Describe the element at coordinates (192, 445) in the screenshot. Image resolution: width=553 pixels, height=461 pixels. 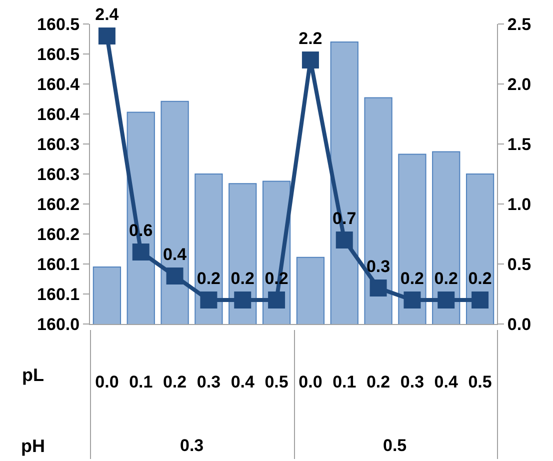
I see `text: 0.3` at that location.